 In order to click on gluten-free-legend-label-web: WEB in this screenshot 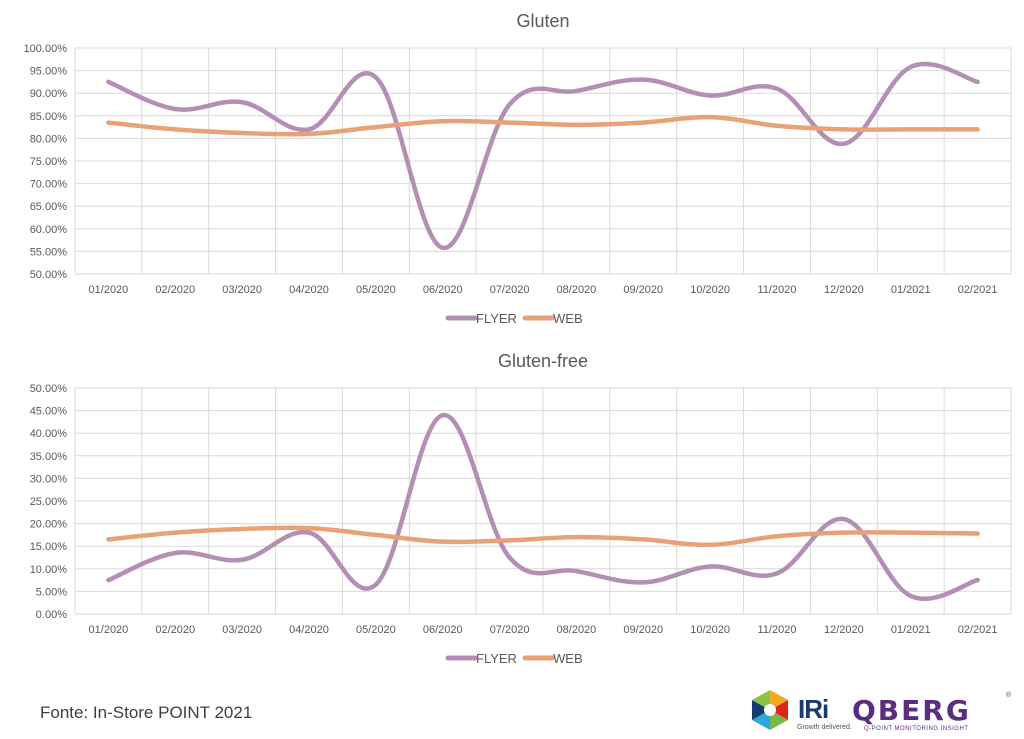, I will do `click(568, 658)`.